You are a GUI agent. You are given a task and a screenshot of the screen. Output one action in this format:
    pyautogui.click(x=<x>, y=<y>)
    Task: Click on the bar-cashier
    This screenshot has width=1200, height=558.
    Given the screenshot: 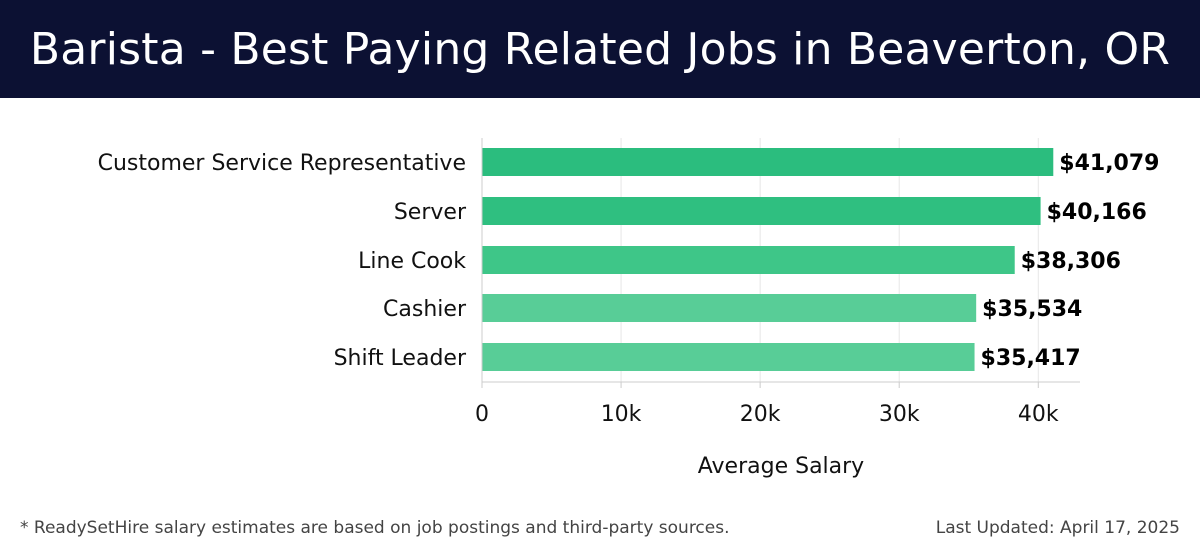 What is the action you would take?
    pyautogui.click(x=729, y=308)
    